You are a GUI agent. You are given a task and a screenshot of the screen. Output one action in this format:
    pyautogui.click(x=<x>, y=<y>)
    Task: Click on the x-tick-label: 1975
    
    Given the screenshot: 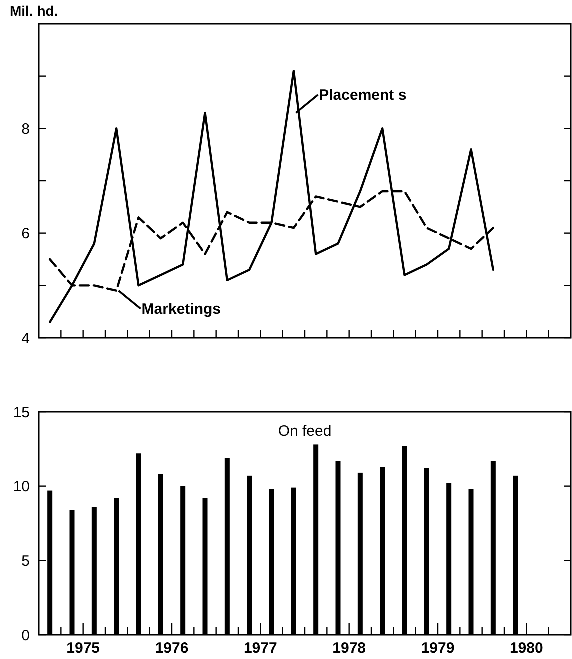 What is the action you would take?
    pyautogui.click(x=83, y=648)
    